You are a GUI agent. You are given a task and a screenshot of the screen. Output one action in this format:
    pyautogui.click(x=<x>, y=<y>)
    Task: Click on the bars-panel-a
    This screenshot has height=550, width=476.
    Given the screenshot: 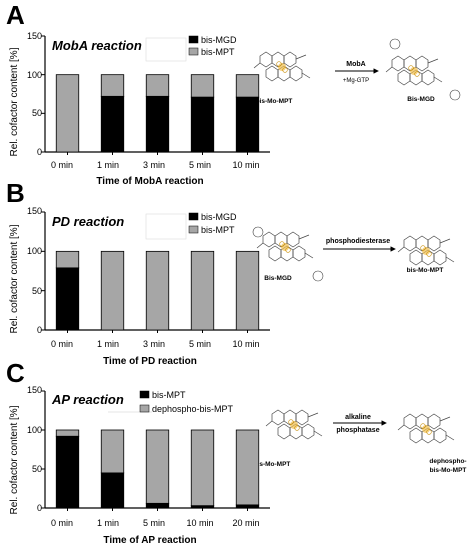 What is the action you would take?
    pyautogui.click(x=155, y=95)
    